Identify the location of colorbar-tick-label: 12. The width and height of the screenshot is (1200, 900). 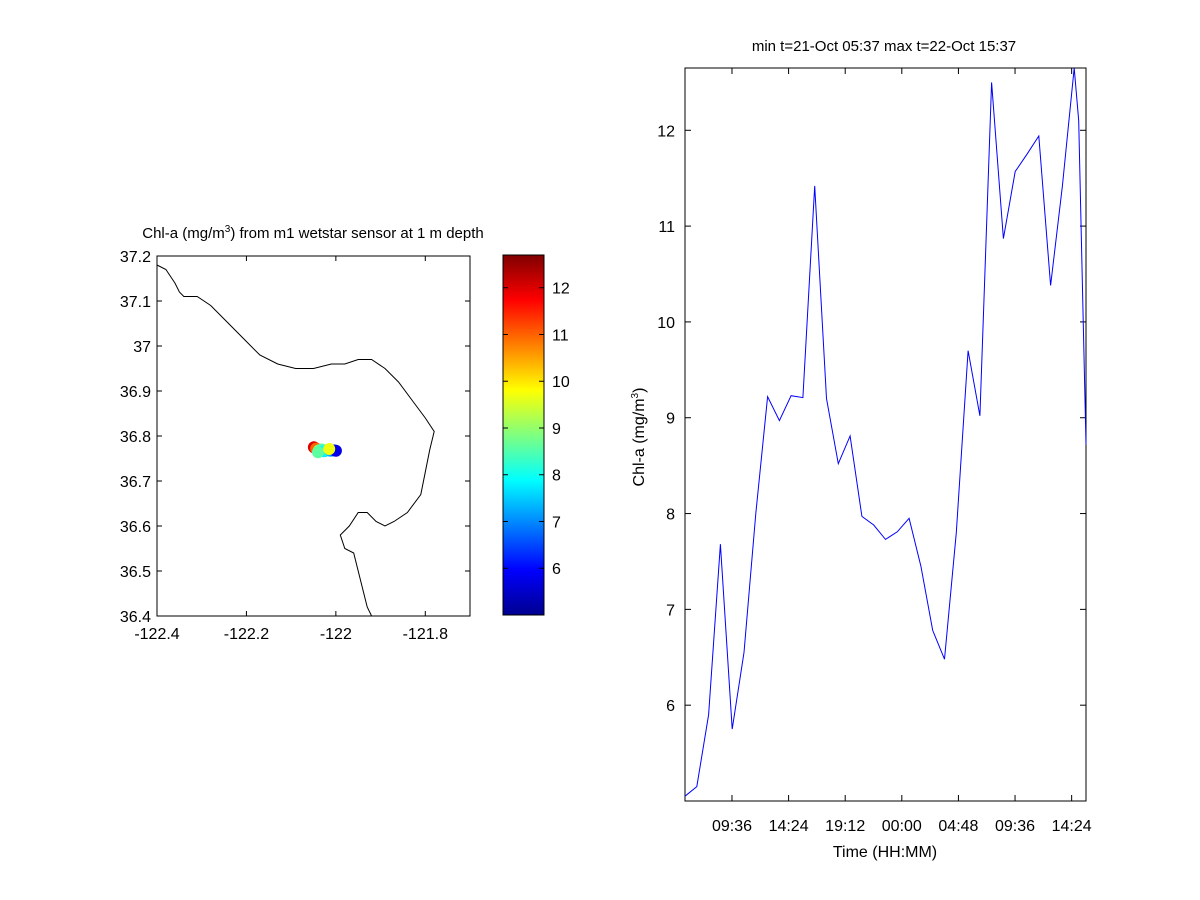
(561, 289).